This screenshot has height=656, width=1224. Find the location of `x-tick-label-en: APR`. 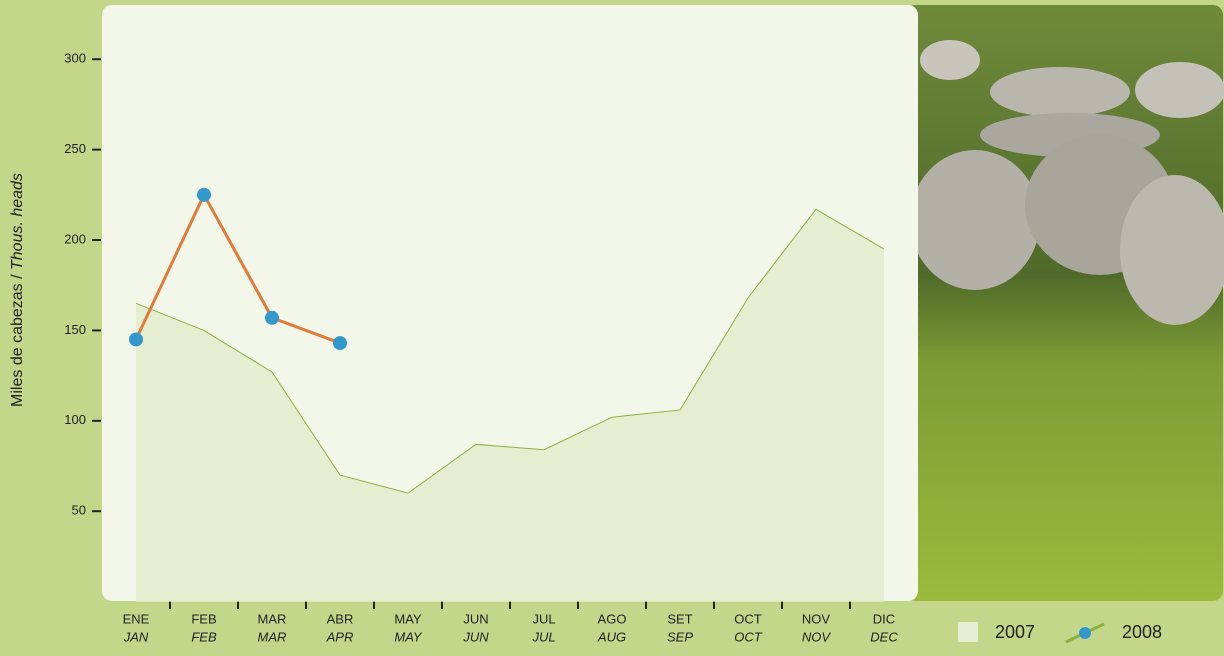

x-tick-label-en: APR is located at coordinates (340, 636).